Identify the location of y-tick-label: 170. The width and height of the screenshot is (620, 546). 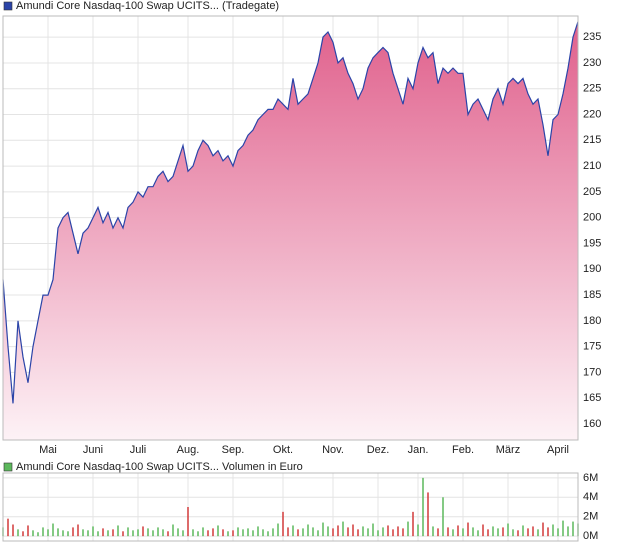
(592, 372).